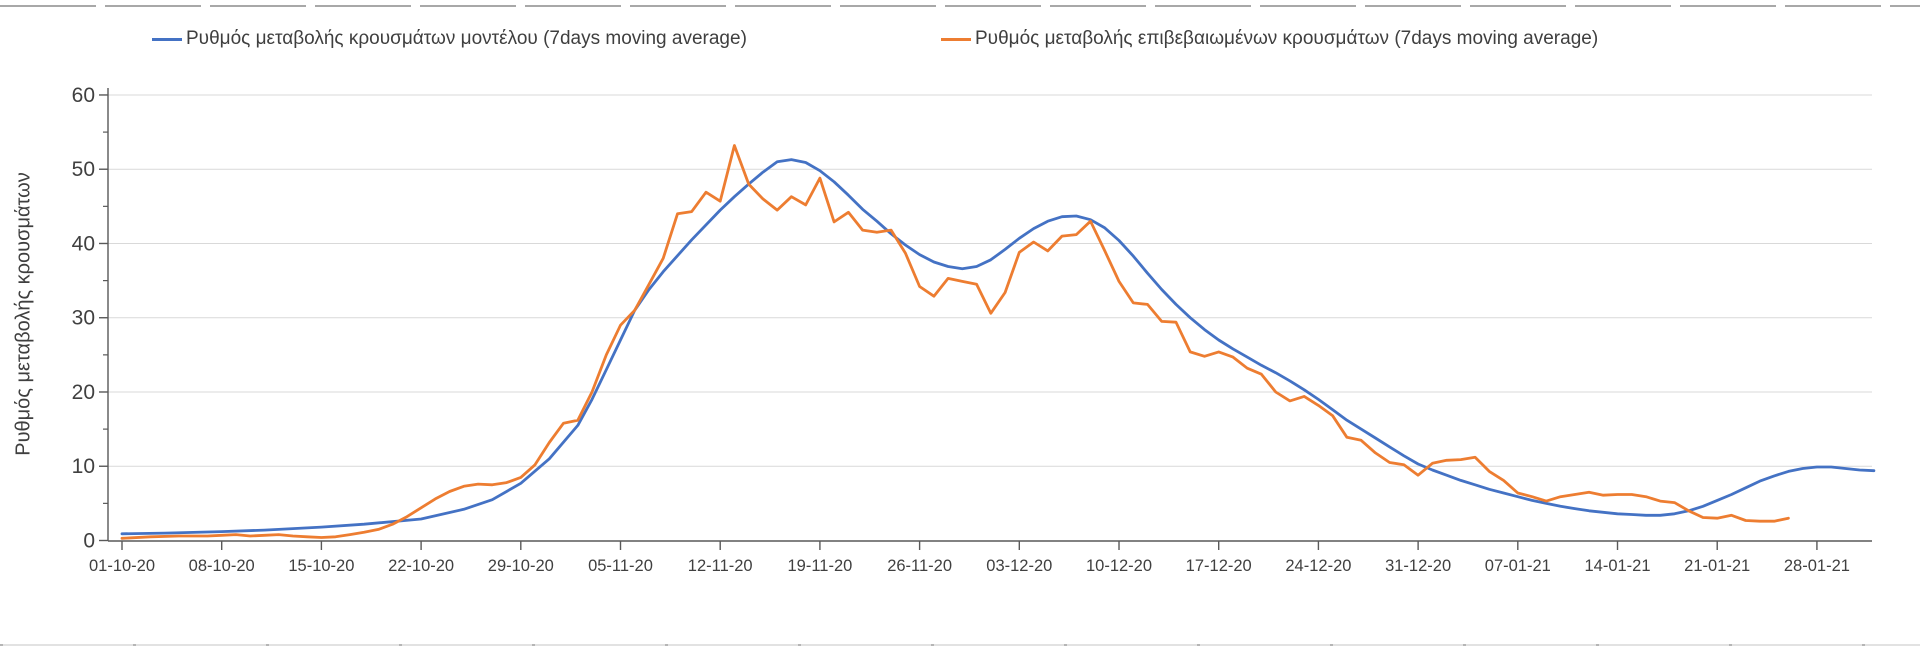  Describe the element at coordinates (819, 566) in the screenshot. I see `x-tick-label-19-11-20: 19-11-20` at that location.